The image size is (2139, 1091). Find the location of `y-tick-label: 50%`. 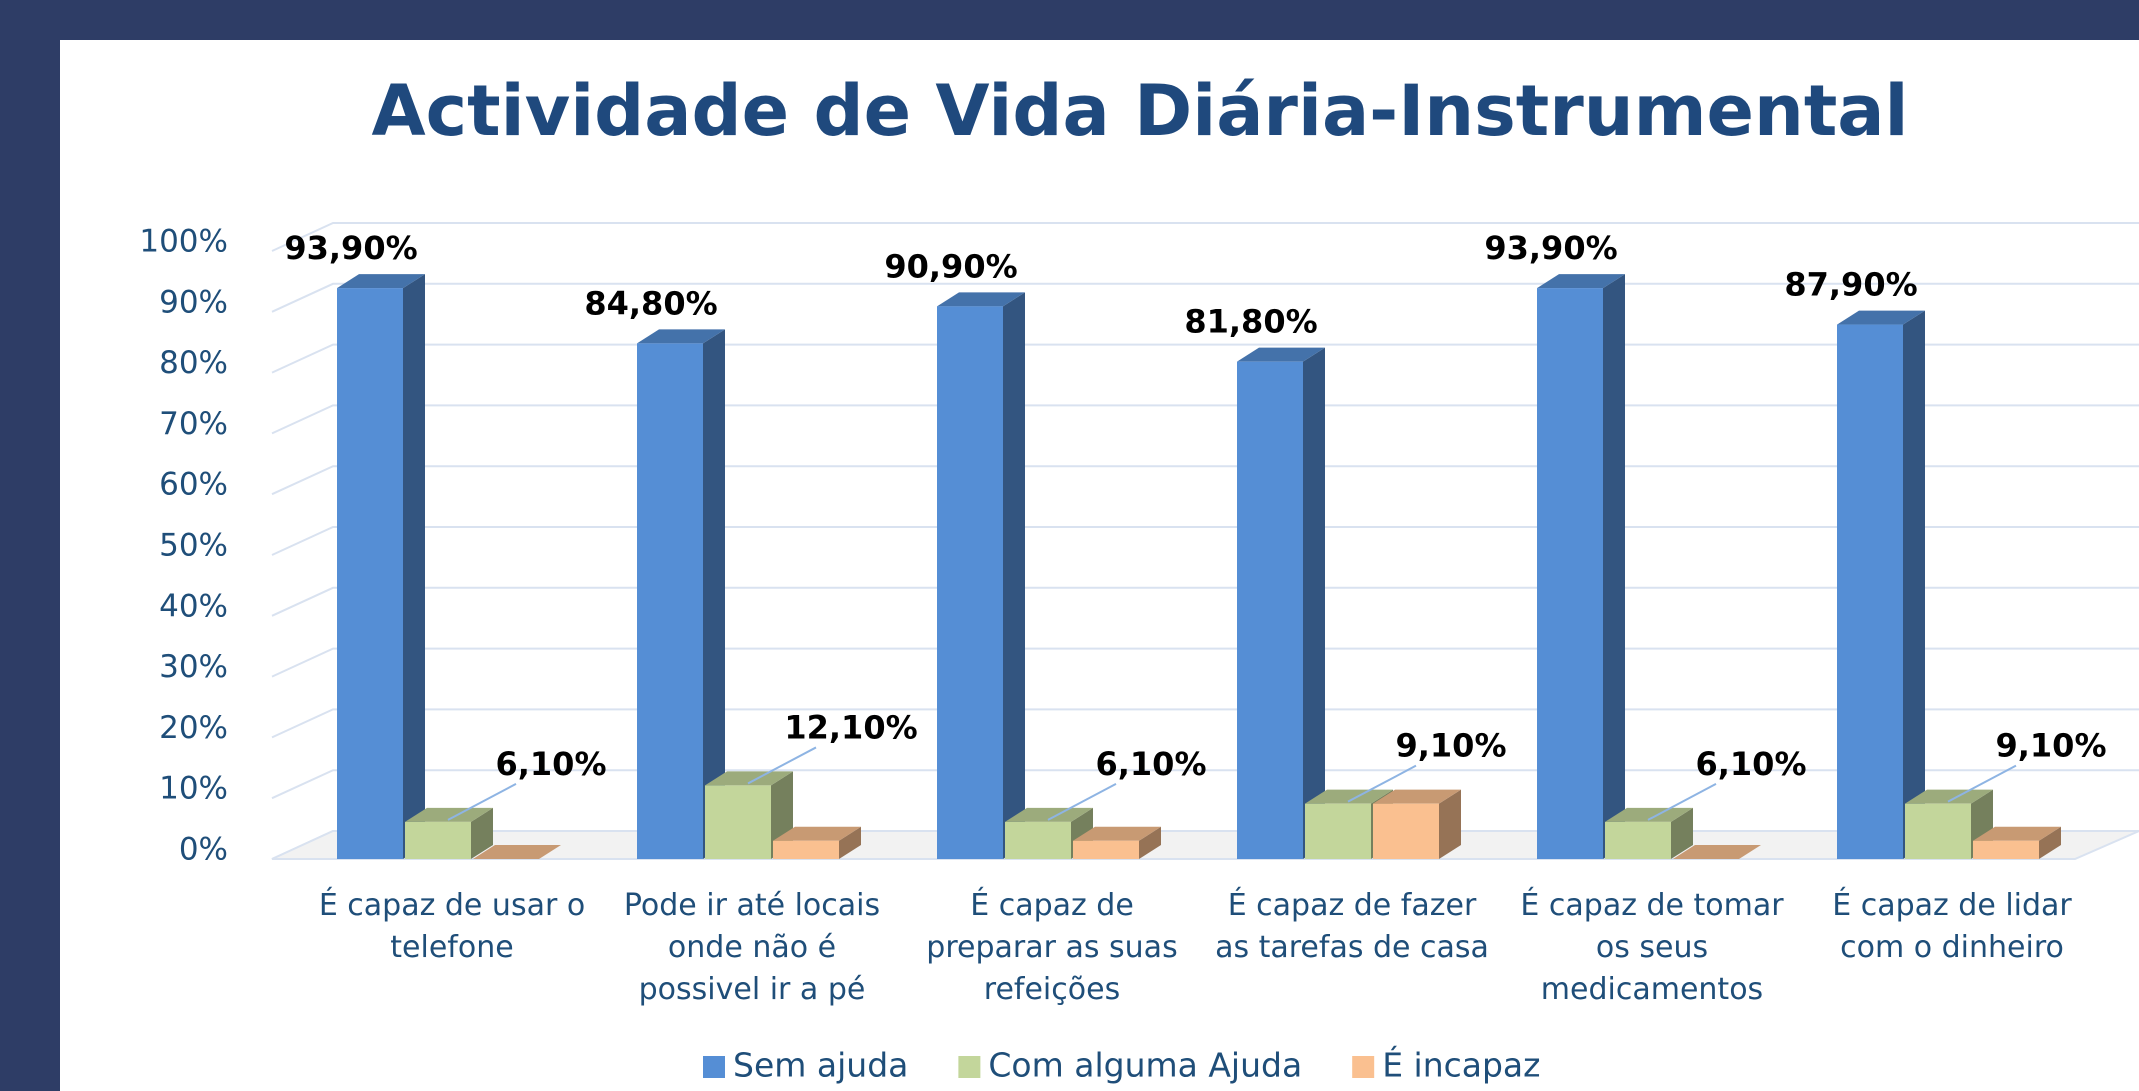

y-tick-label: 50% is located at coordinates (193, 546).